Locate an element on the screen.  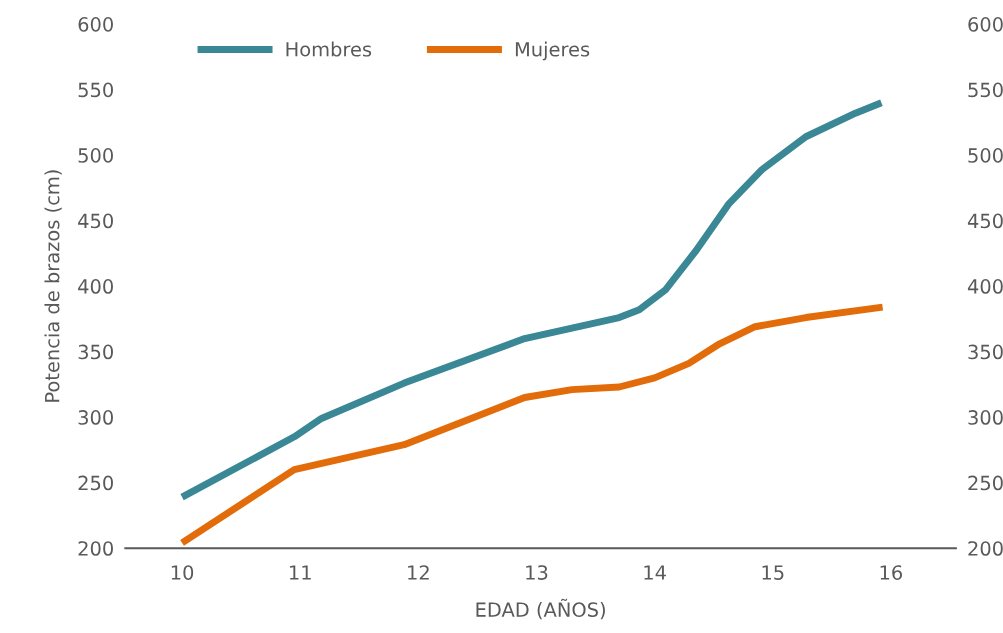
x-axis-title: EDAD (AÑOS) is located at coordinates (540, 609).